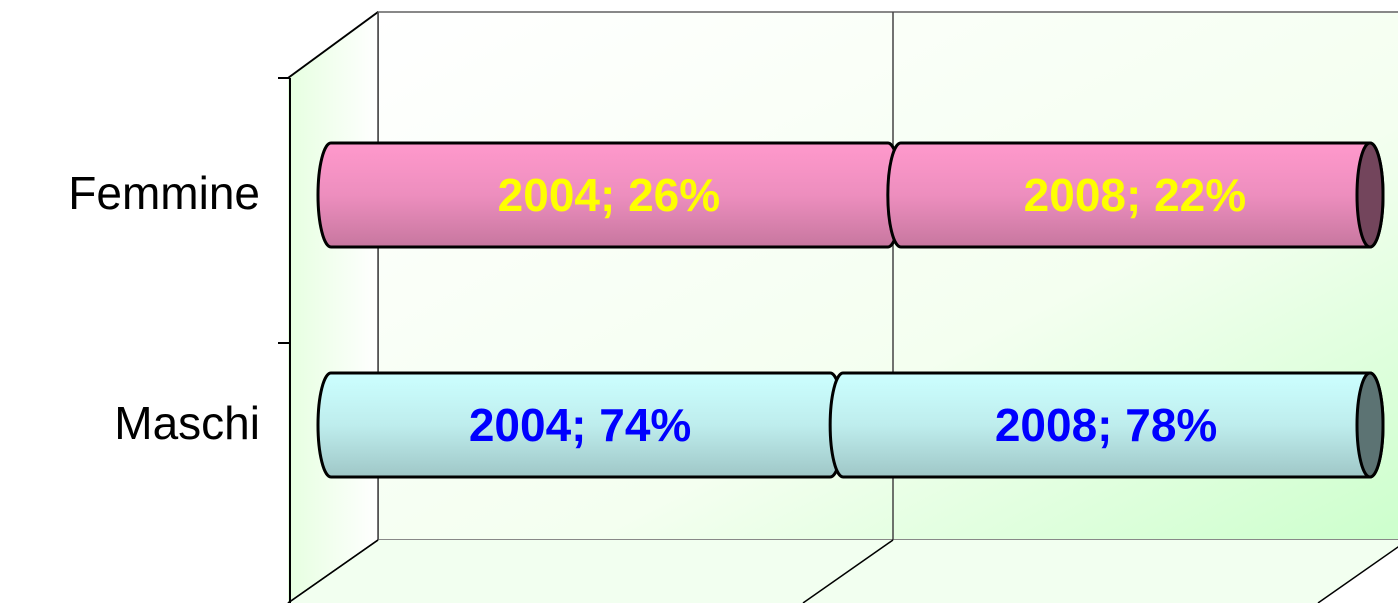 The image size is (1398, 603). Describe the element at coordinates (1135, 195) in the screenshot. I see `value-label: 2008; 22%` at that location.